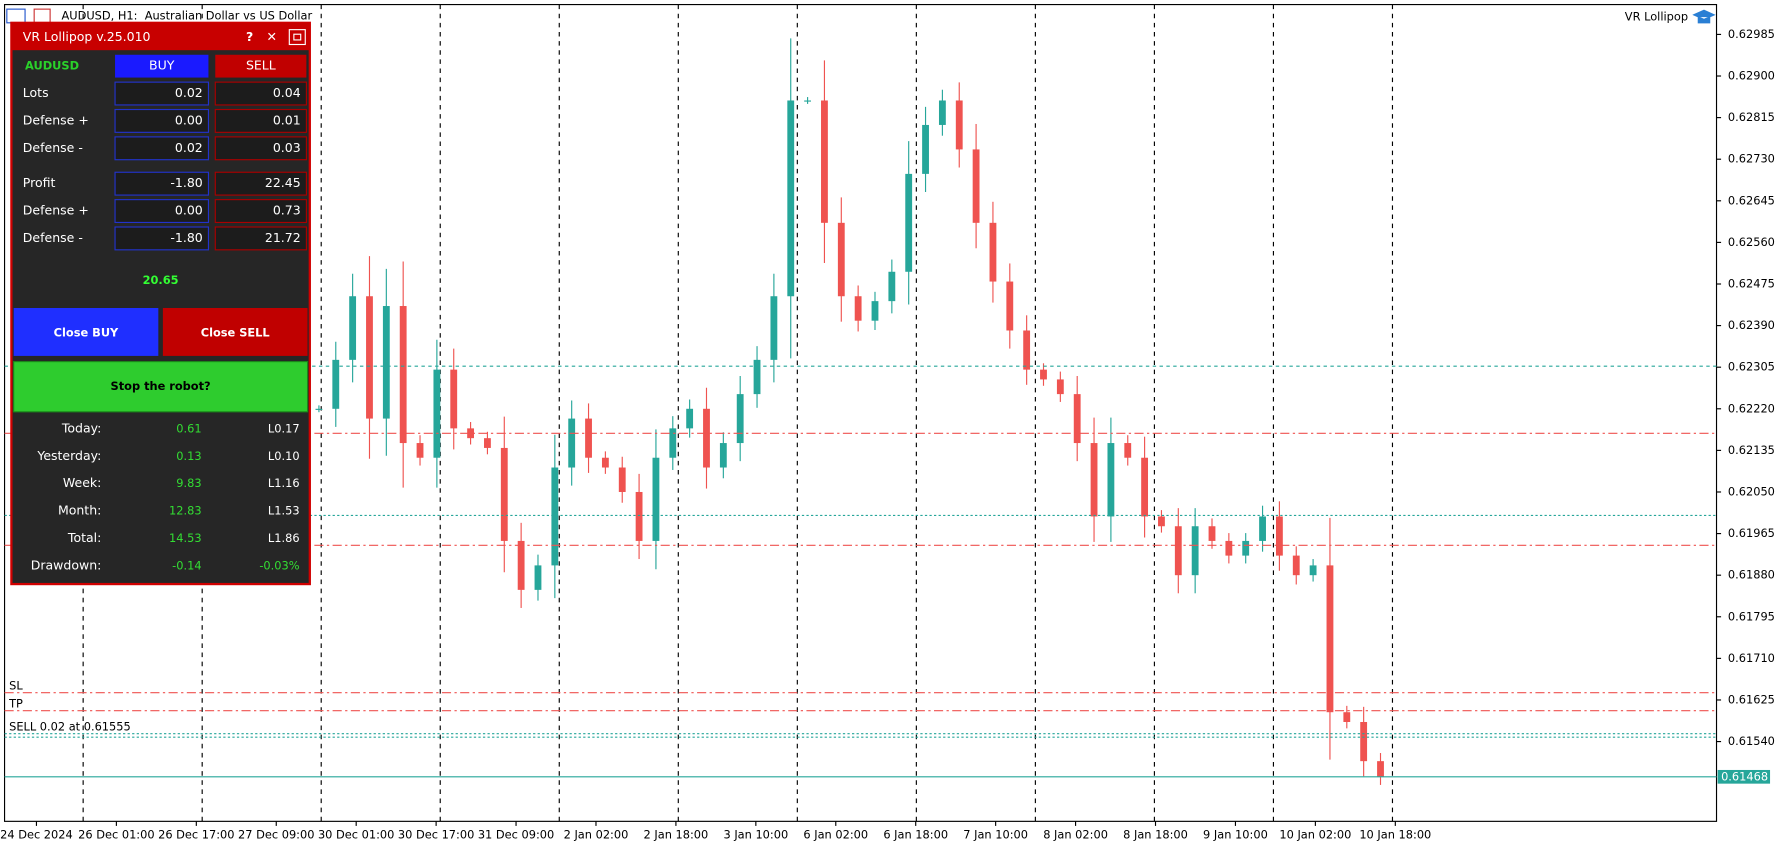 Image resolution: width=1786 pixels, height=851 pixels. What do you see at coordinates (82, 482) in the screenshot?
I see `stat-label: Week:` at bounding box center [82, 482].